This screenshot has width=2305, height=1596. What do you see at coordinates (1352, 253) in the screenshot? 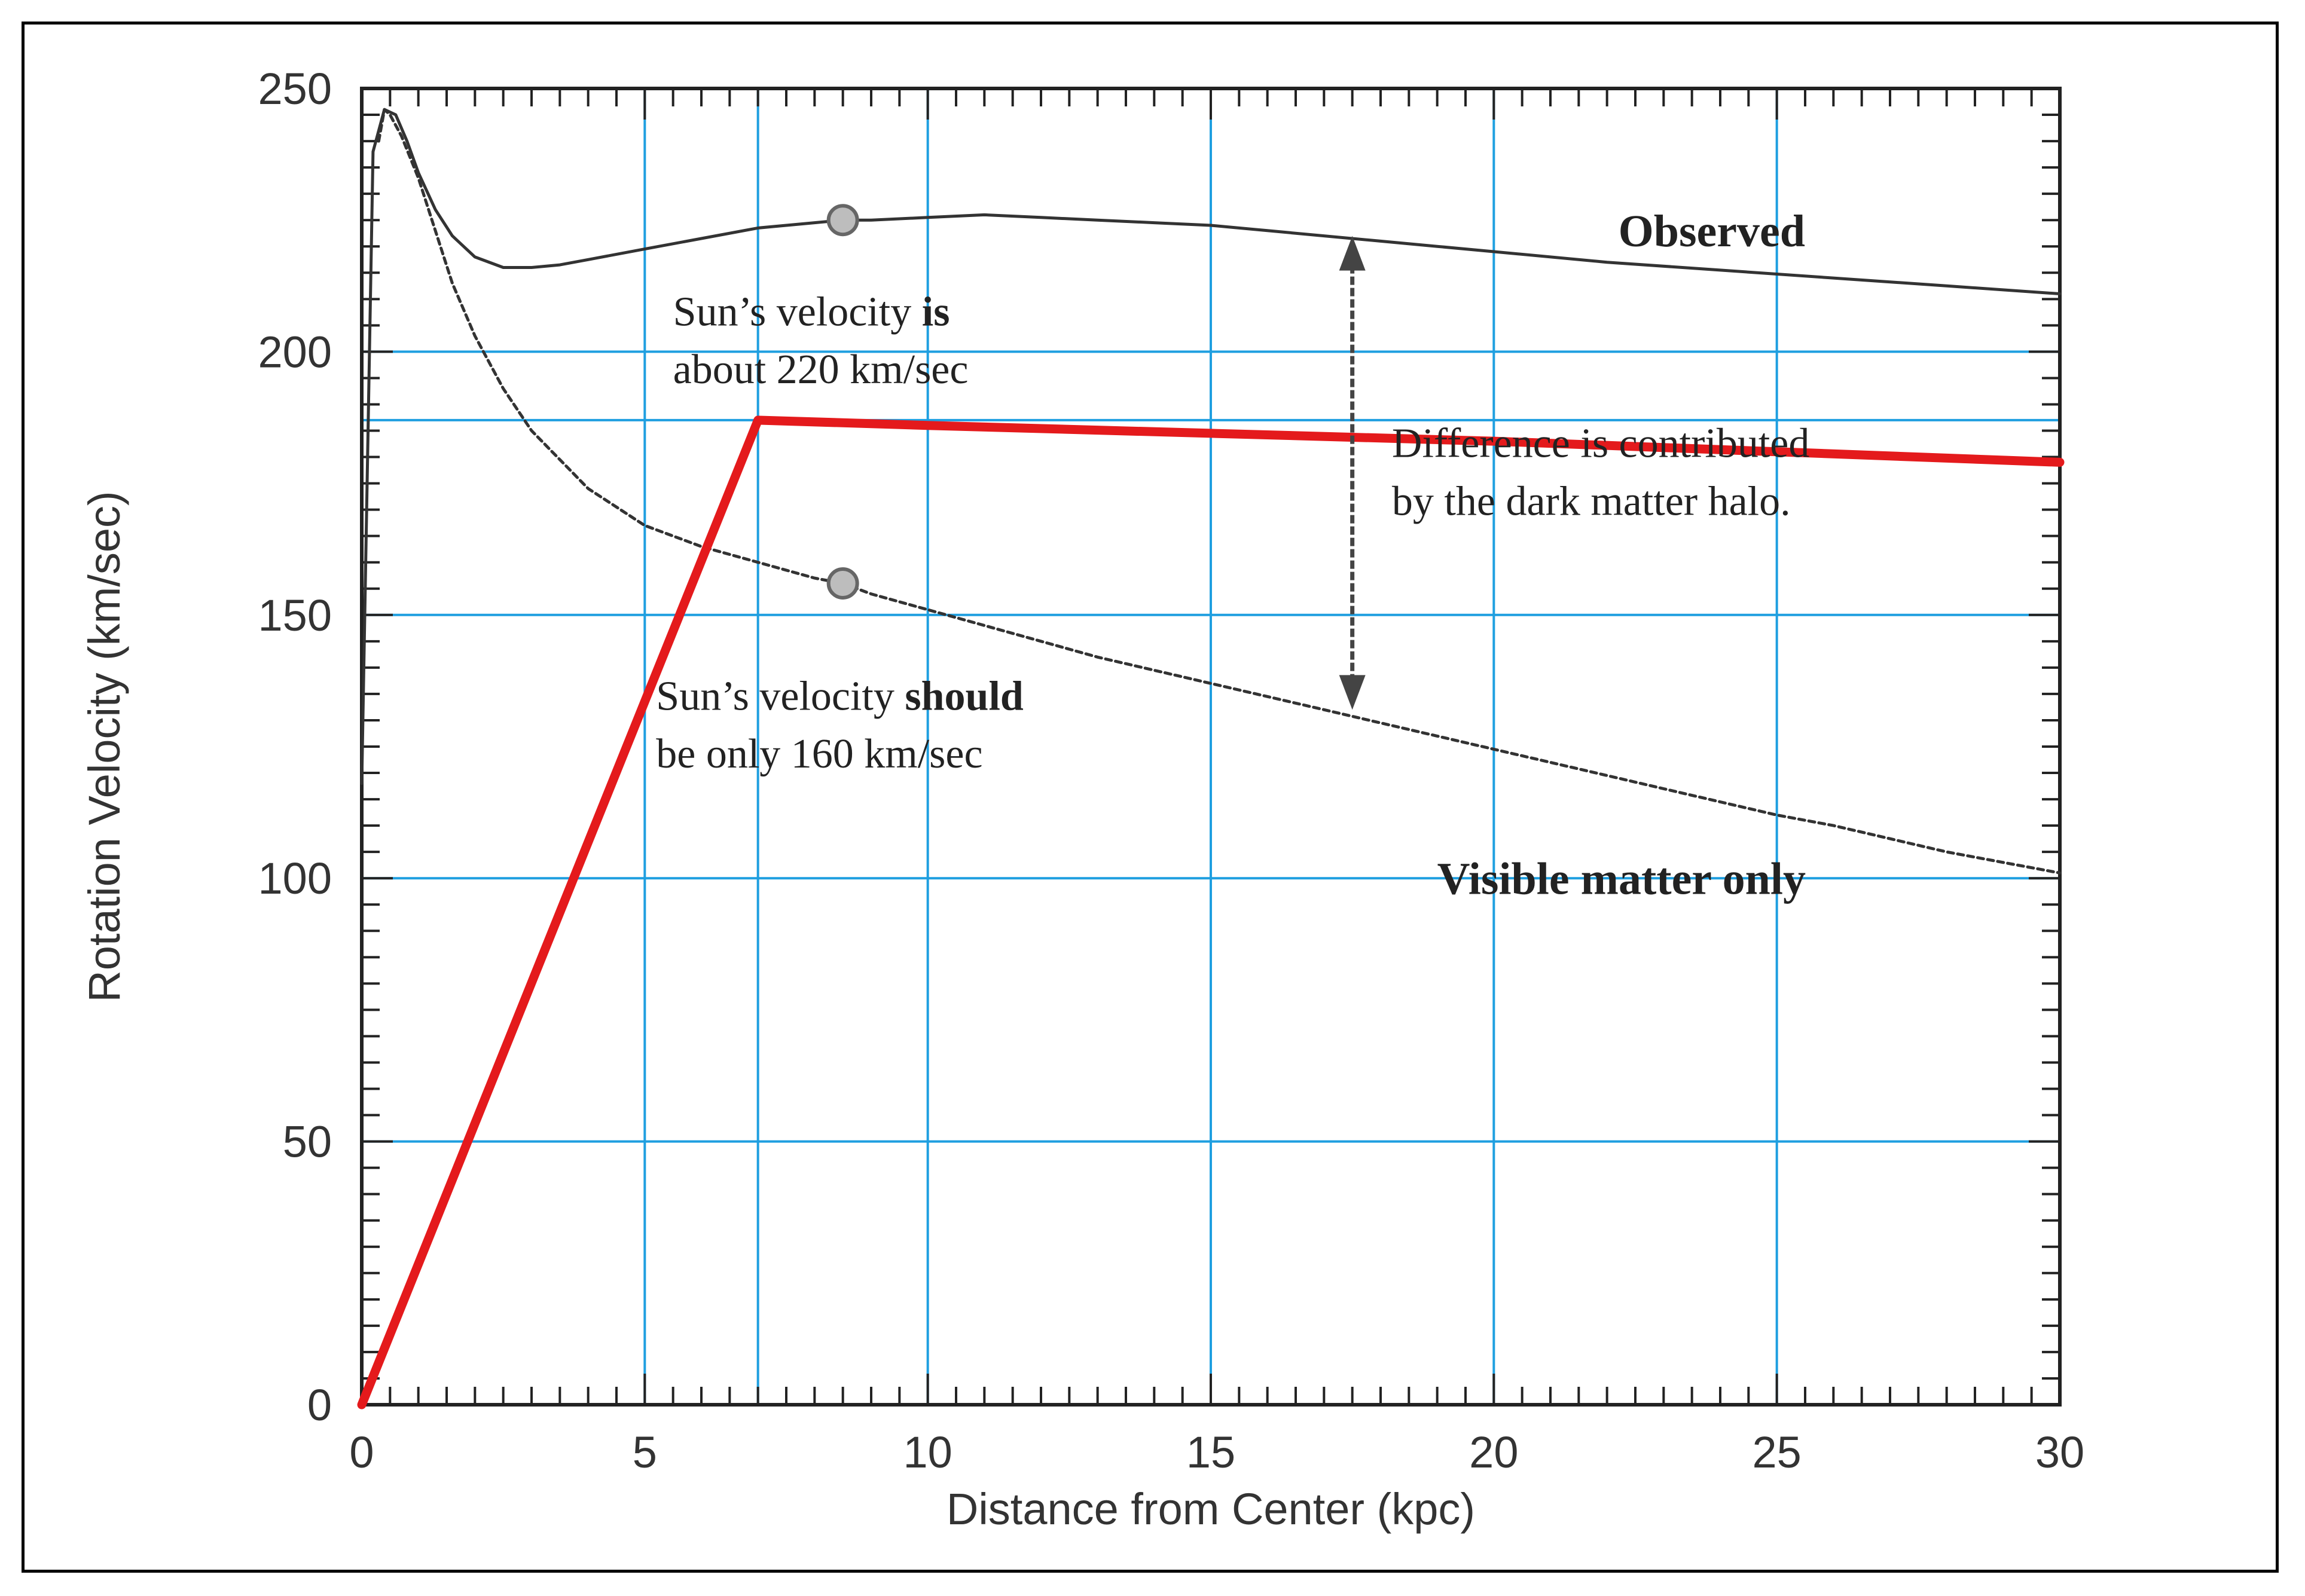
I see `arrow-head-top` at bounding box center [1352, 253].